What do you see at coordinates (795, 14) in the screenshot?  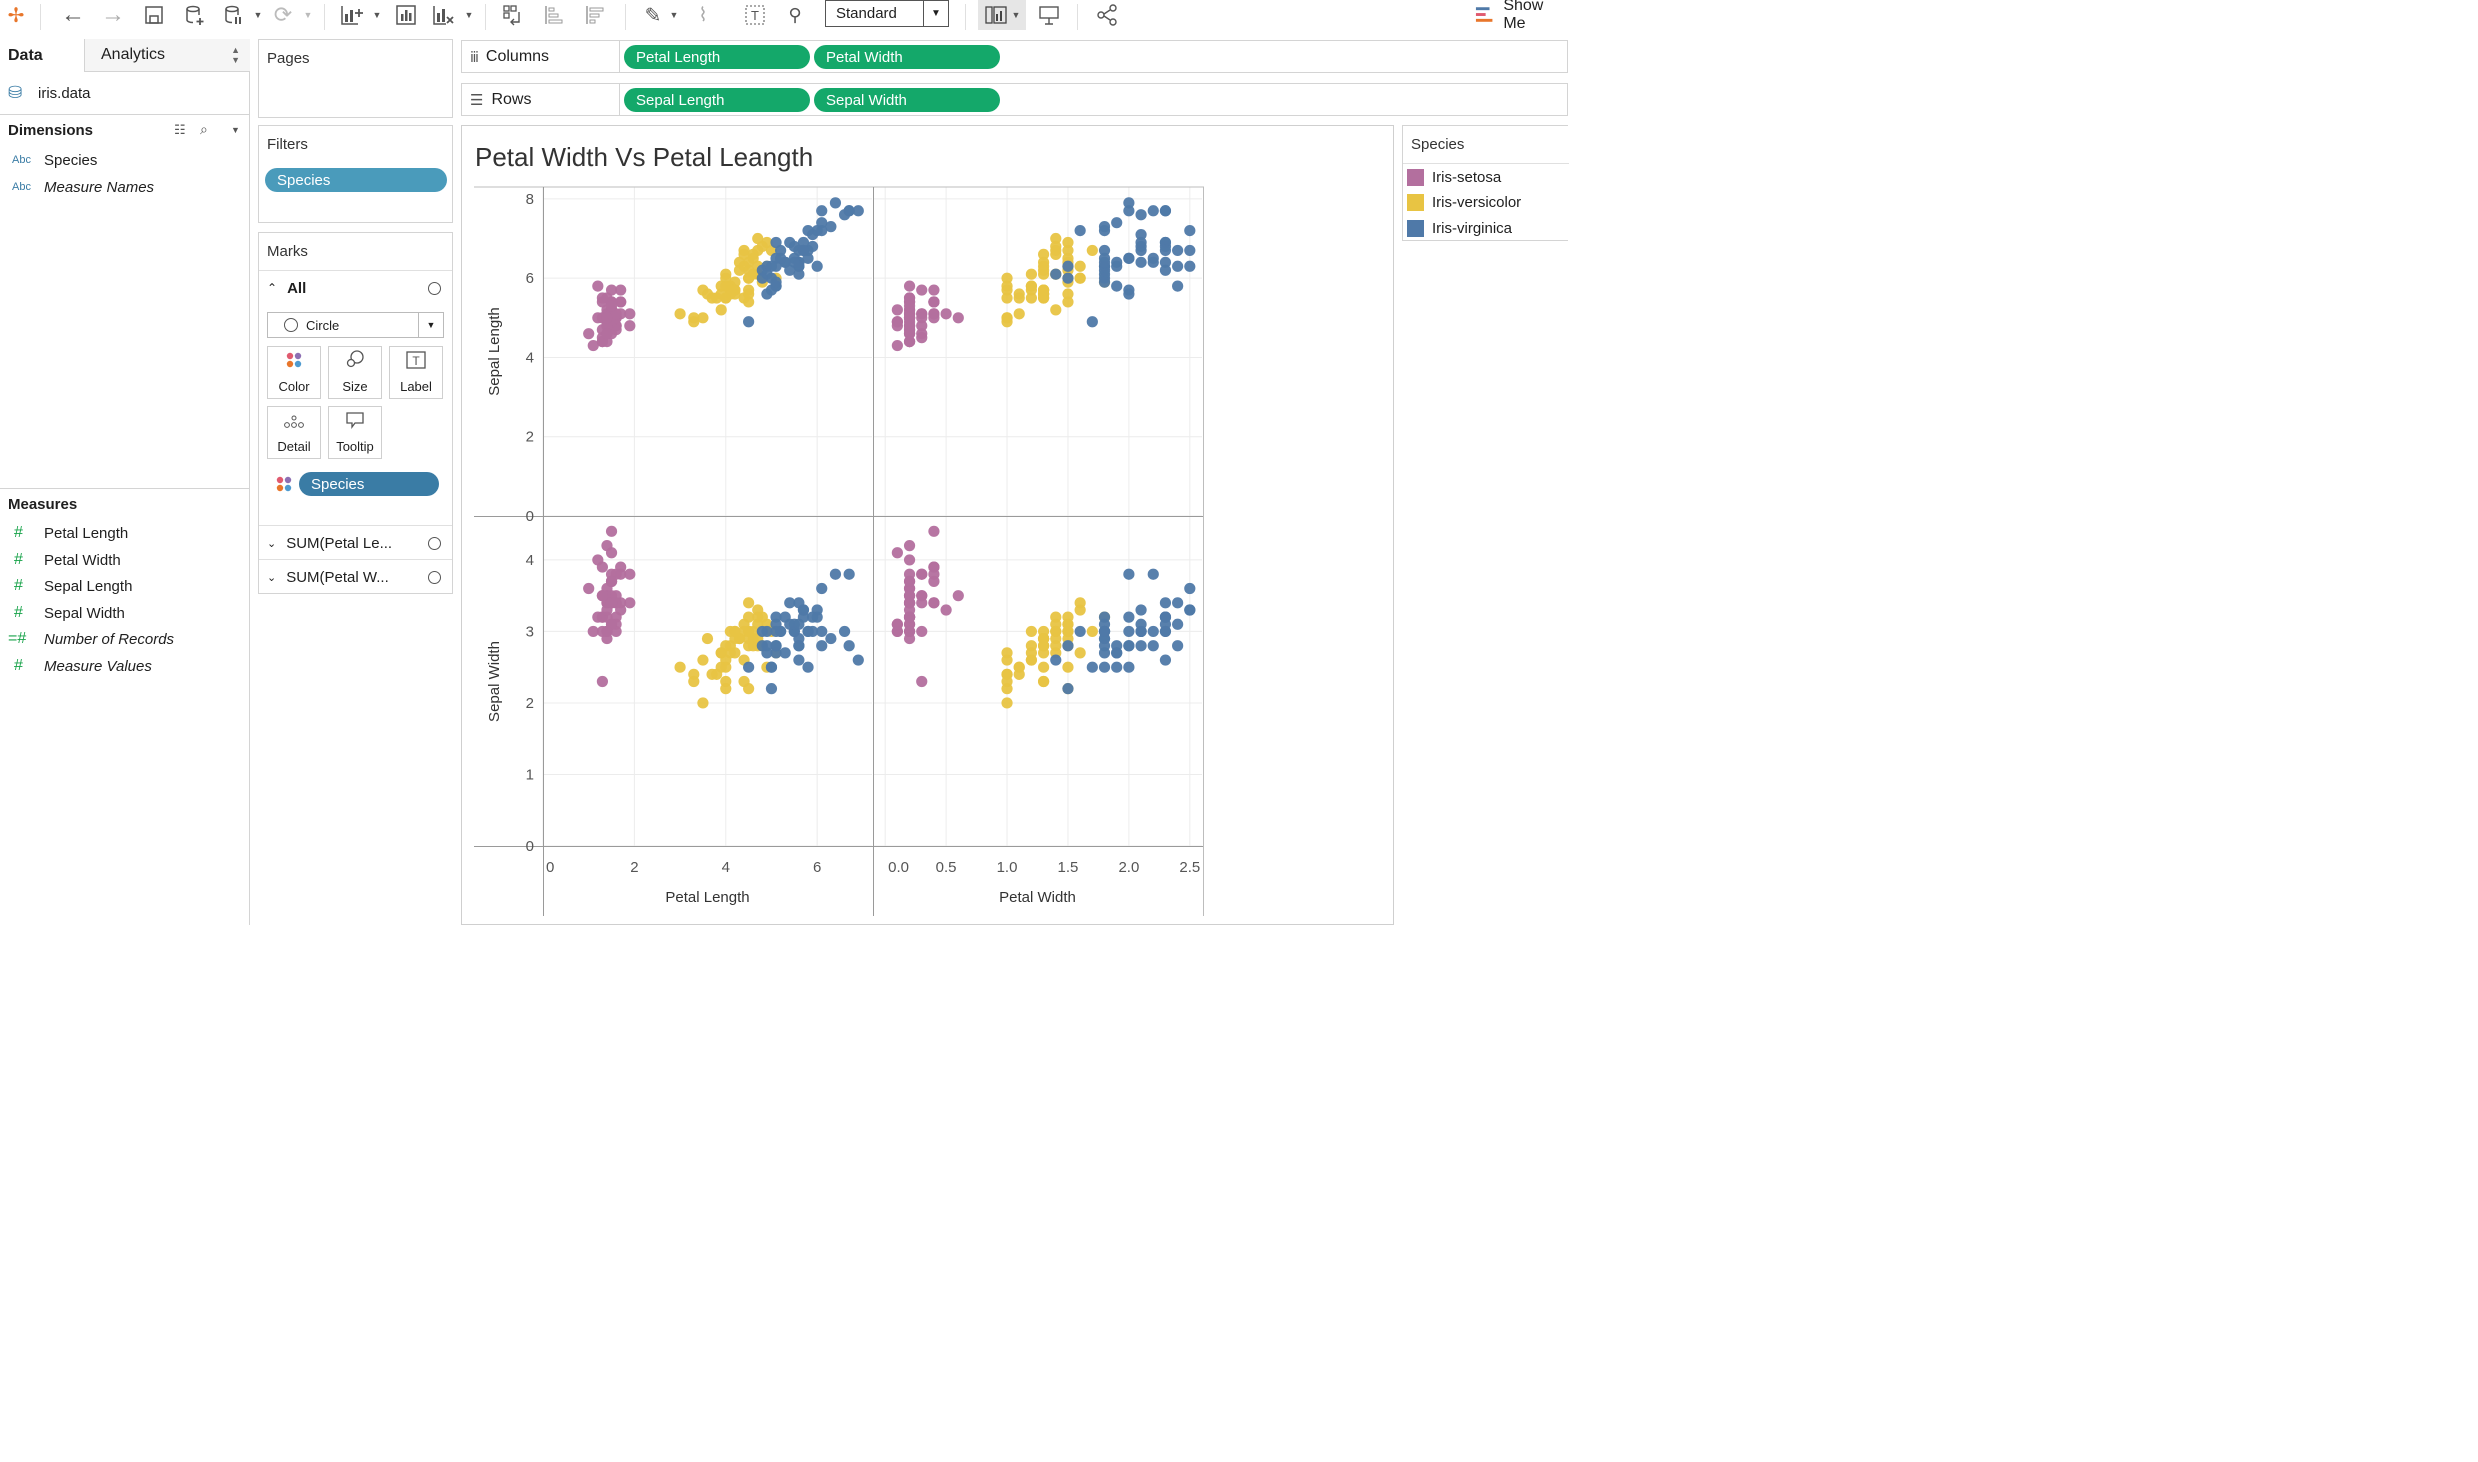 I see `pin-icon: ⚲` at bounding box center [795, 14].